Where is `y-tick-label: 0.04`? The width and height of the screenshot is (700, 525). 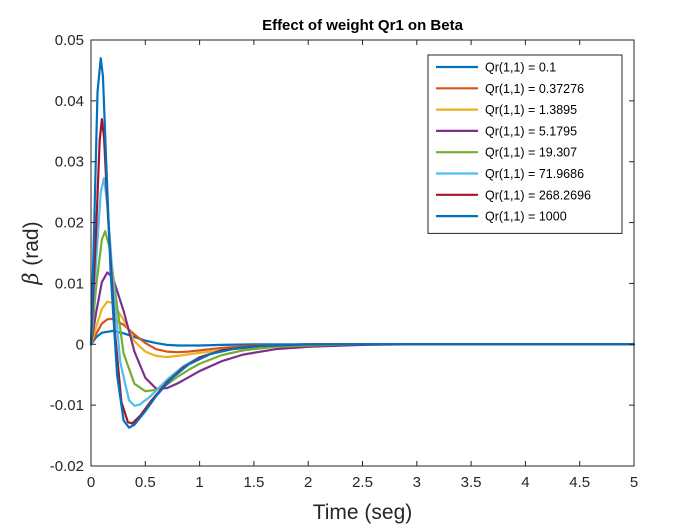 y-tick-label: 0.04 is located at coordinates (69, 101).